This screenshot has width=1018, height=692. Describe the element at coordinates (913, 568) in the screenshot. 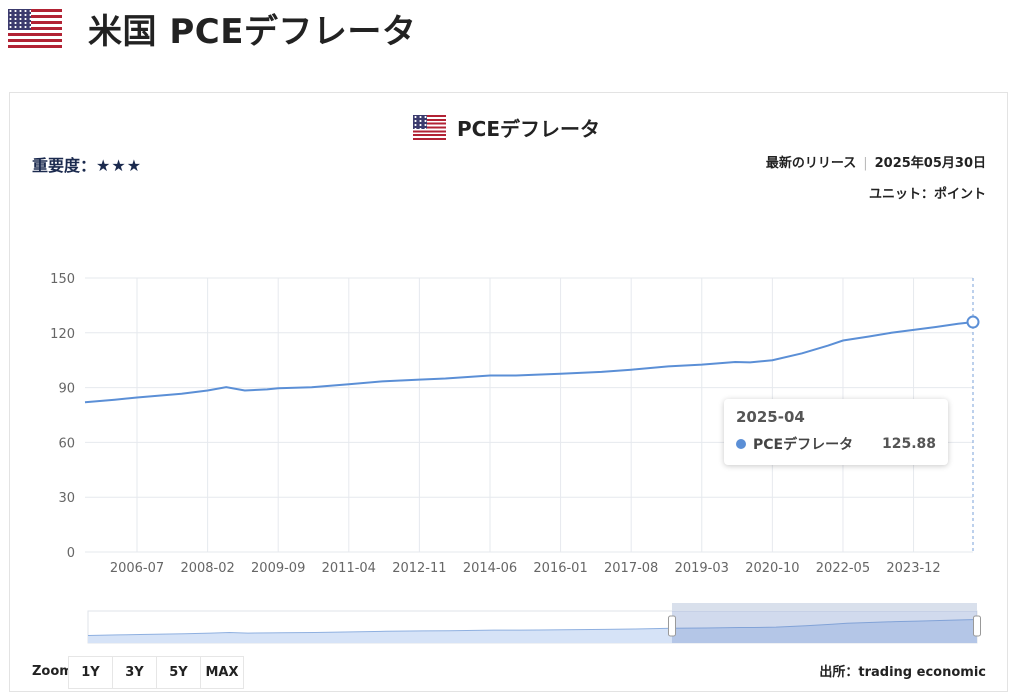

I see `x-tick-label: 2023-12` at that location.